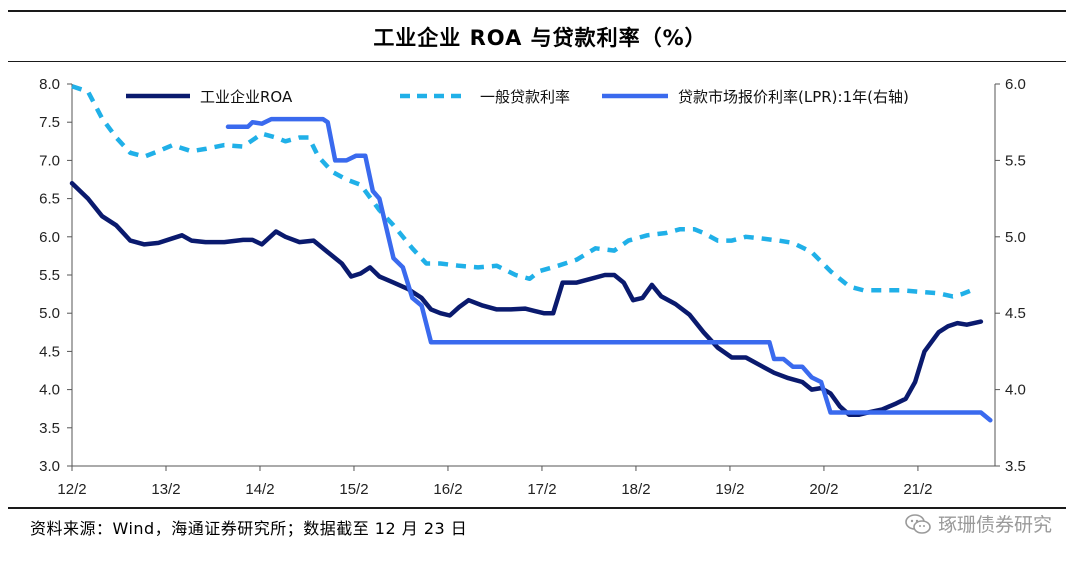 The image size is (1080, 572). What do you see at coordinates (823, 489) in the screenshot?
I see `x-tick-label: 20/2` at bounding box center [823, 489].